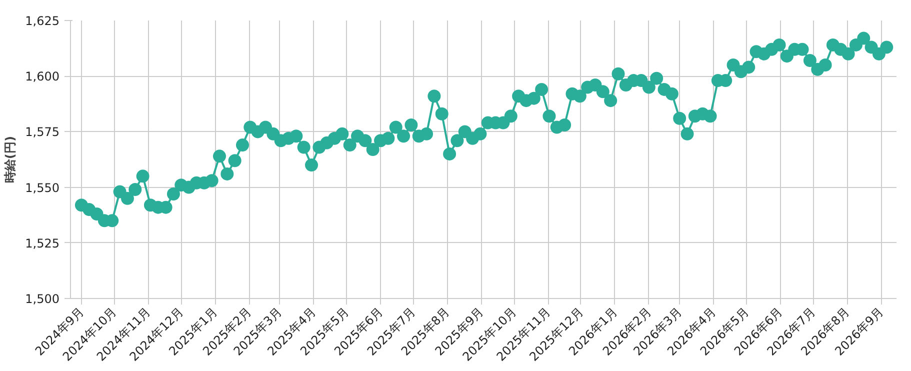  What do you see at coordinates (42, 243) in the screenshot?
I see `y-tick-label: 1,525` at bounding box center [42, 243].